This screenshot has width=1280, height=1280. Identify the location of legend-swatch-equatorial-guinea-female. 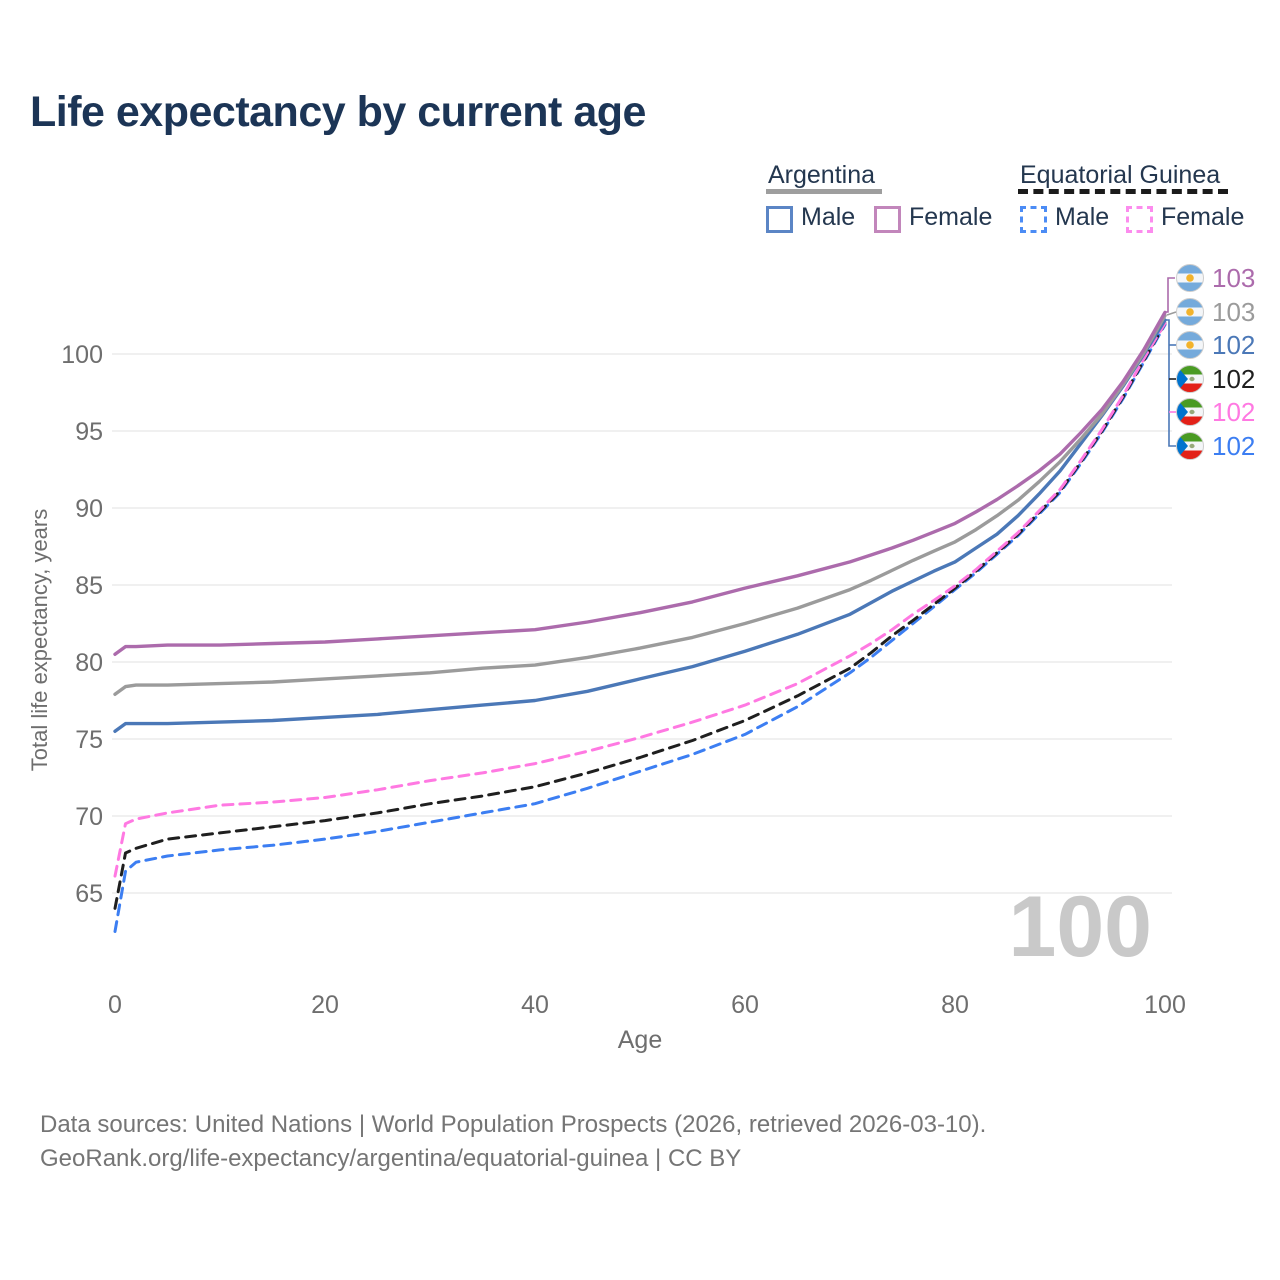
(1139, 219).